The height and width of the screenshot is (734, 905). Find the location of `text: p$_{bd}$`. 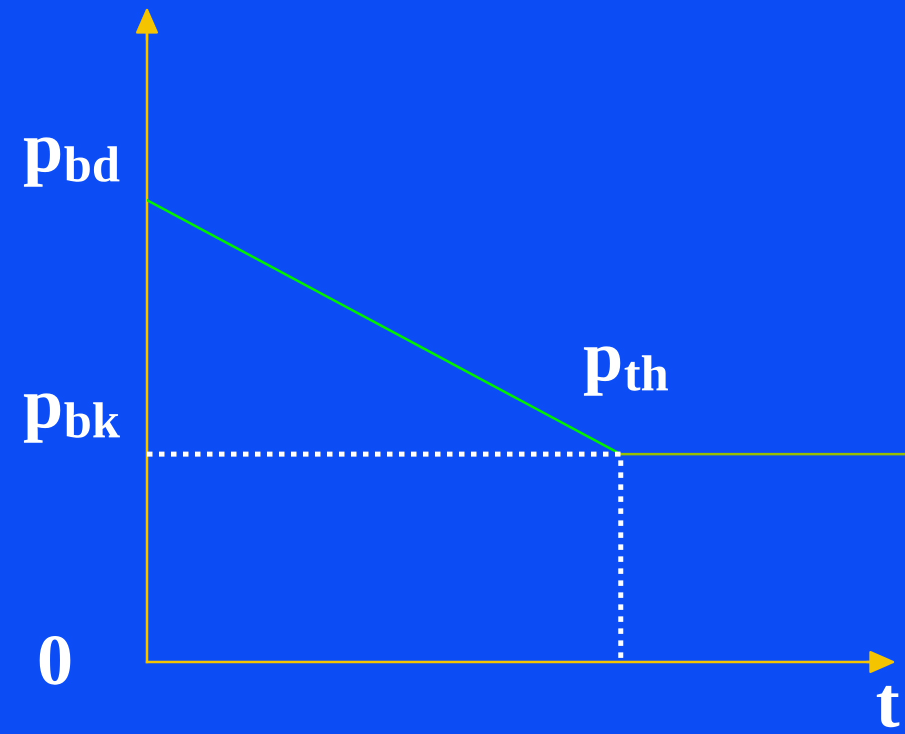

text: p$_{bd}$ is located at coordinates (72, 162).